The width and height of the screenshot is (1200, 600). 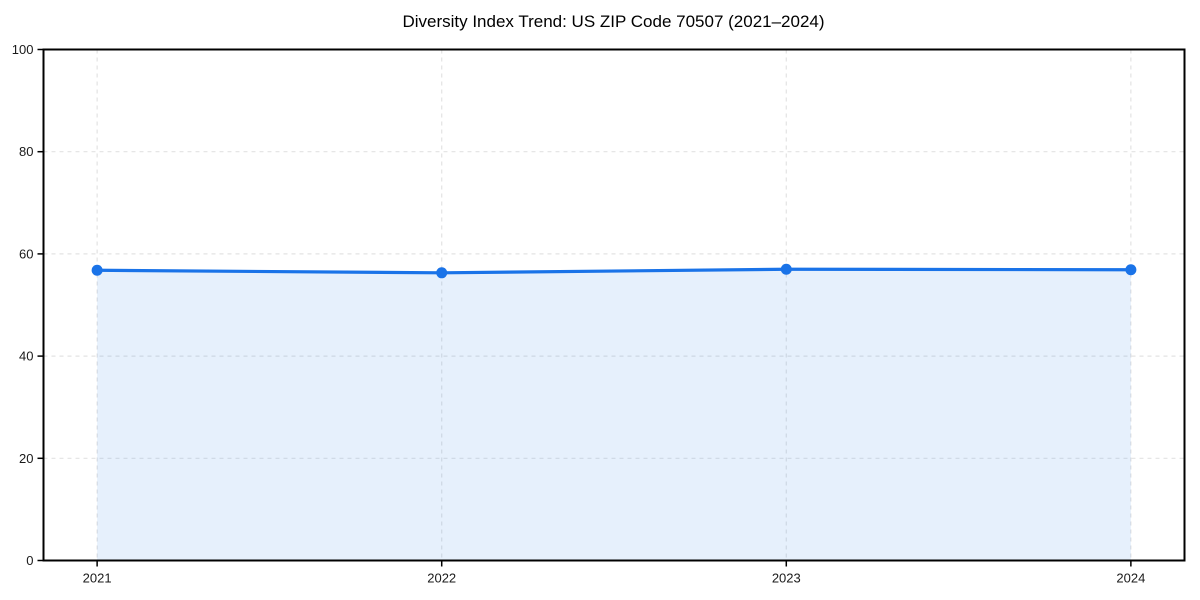 What do you see at coordinates (97, 578) in the screenshot?
I see `x-tick-label: 2021` at bounding box center [97, 578].